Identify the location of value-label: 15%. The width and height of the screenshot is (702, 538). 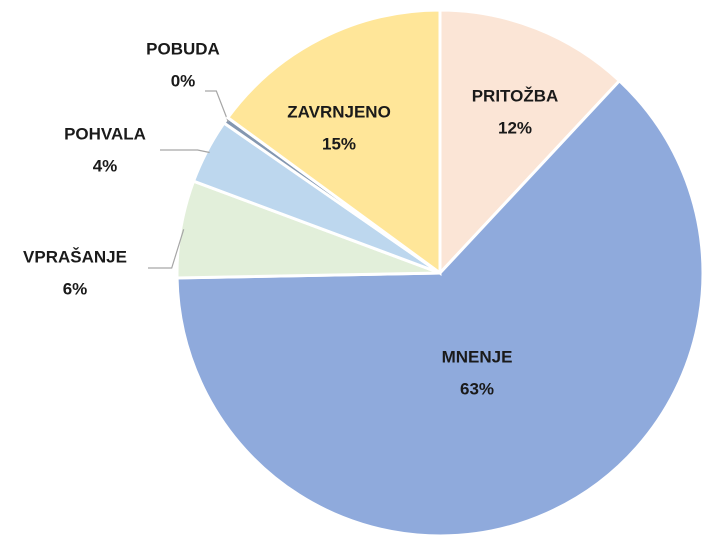
(339, 143).